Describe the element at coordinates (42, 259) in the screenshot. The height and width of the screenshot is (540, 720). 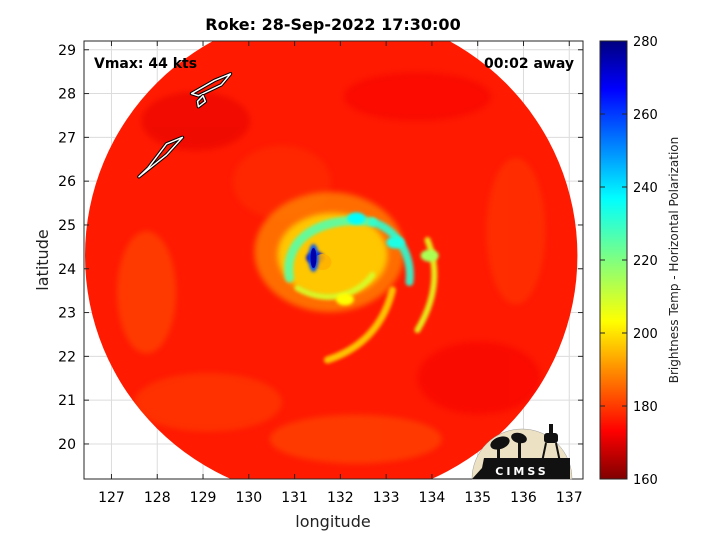
I see `y-axis-label: latitude` at that location.